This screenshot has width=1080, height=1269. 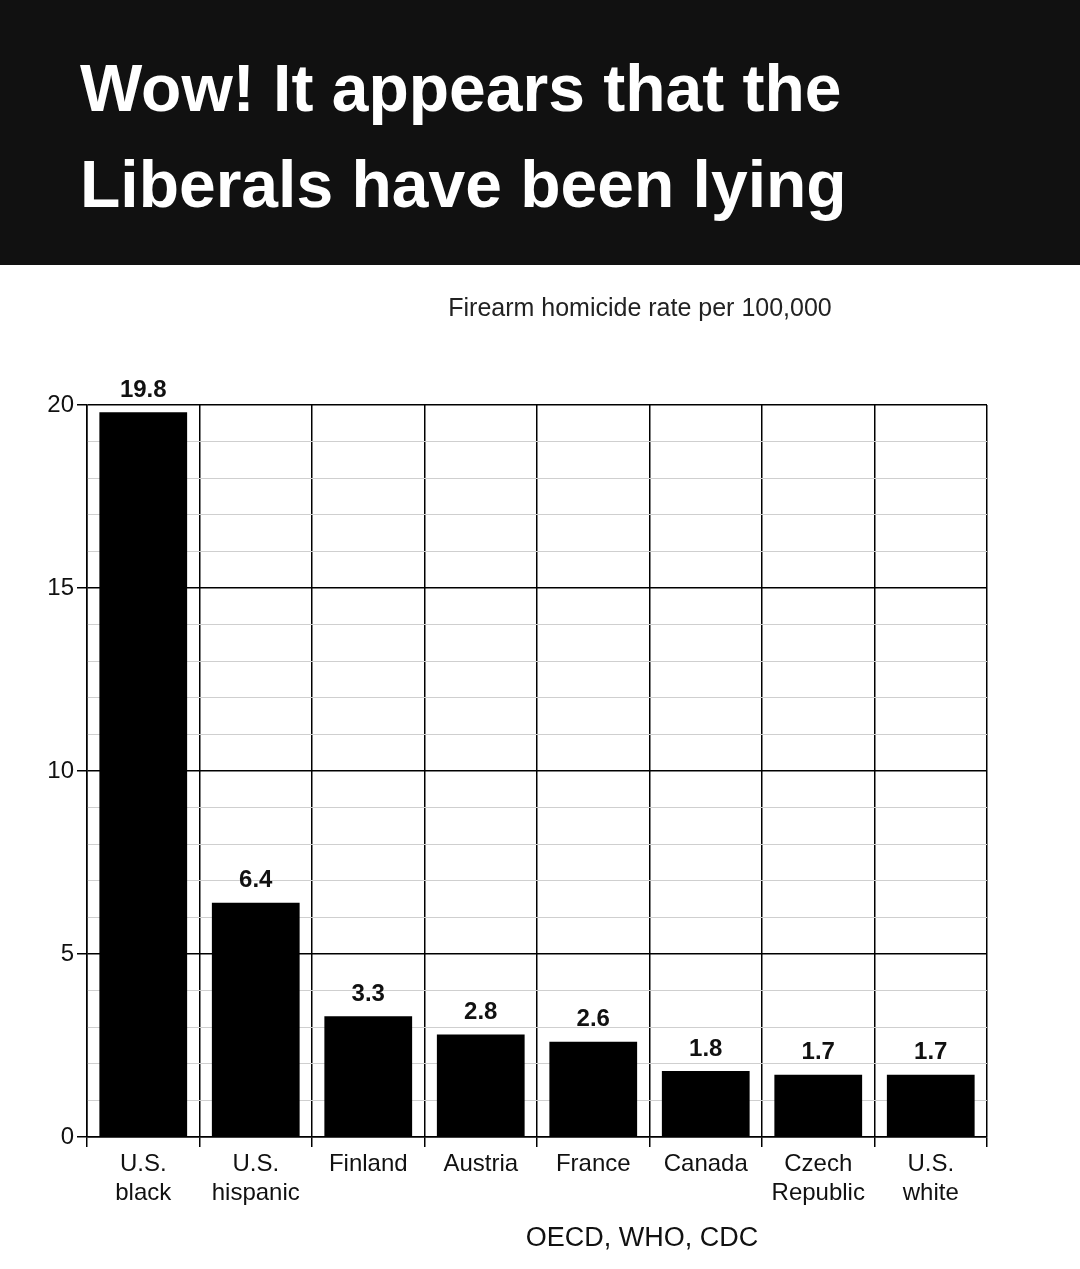 I want to click on x-tick-label: Canada, so click(x=706, y=1163).